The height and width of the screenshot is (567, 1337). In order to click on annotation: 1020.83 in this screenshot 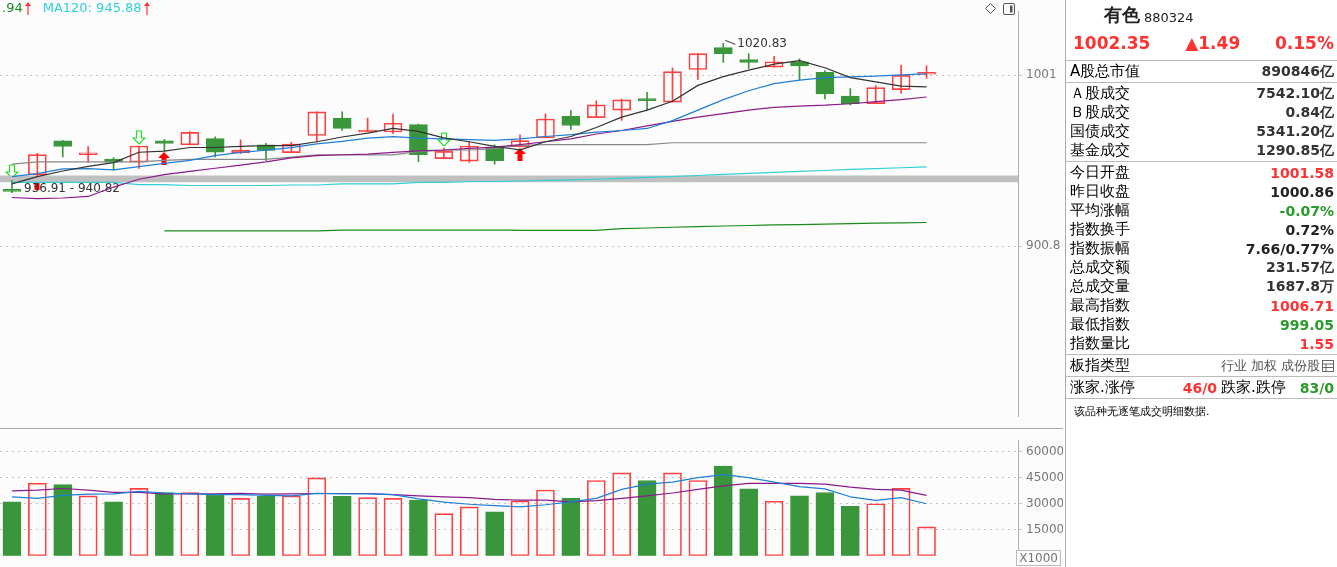, I will do `click(762, 43)`.